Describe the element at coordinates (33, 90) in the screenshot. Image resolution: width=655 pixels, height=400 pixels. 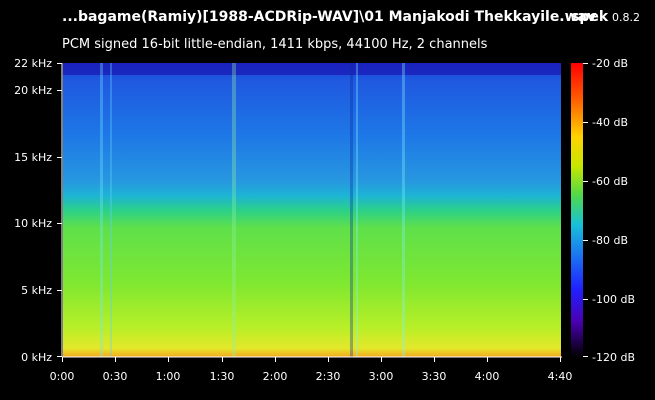
I see `freq-label-20: 20 kHz` at that location.